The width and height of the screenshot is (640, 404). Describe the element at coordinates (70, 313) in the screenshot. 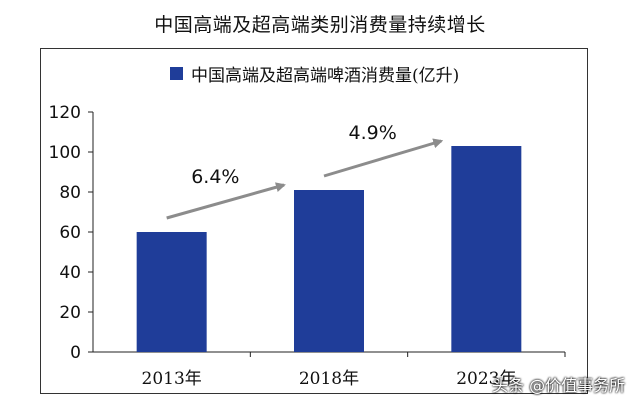

I see `y-tick-label: 20` at that location.